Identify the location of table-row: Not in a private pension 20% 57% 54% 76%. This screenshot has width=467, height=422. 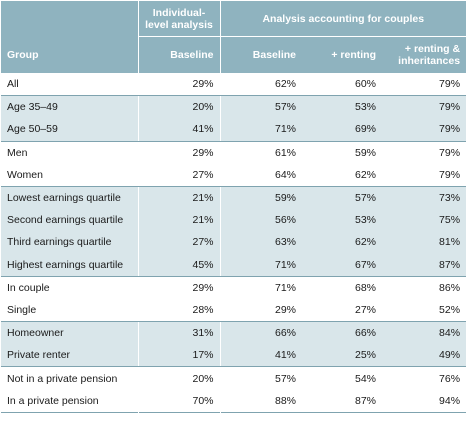
(233, 378).